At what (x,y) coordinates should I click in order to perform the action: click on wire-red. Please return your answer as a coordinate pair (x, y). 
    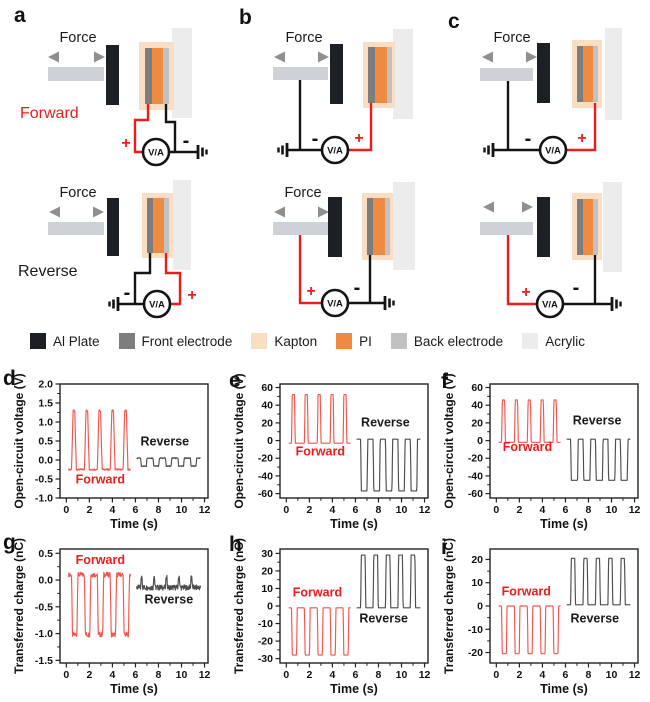
    Looking at the image, I should click on (581, 127).